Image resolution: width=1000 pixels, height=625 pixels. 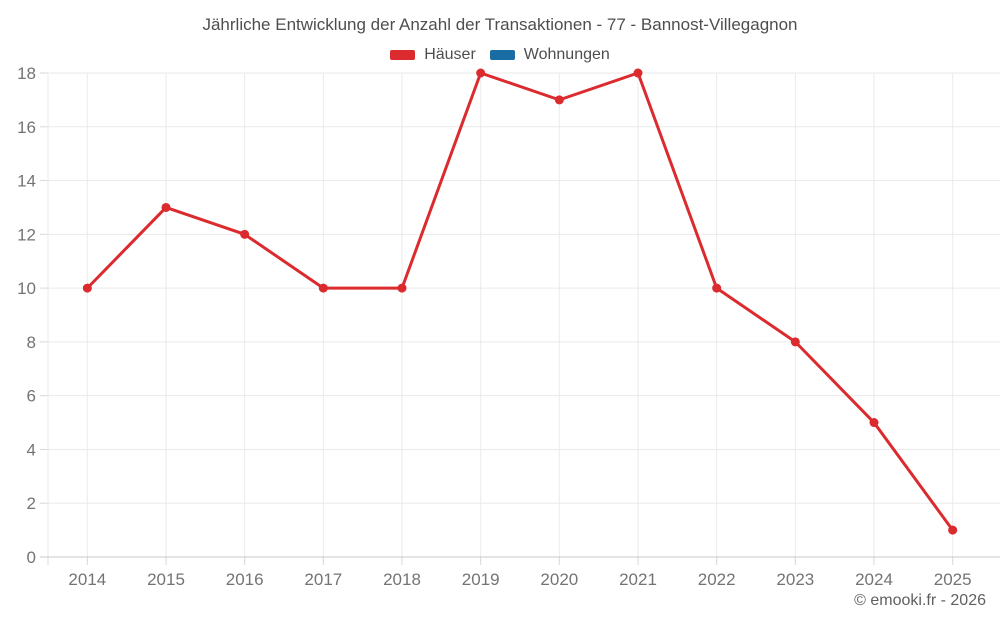 I want to click on x-tick-label: 2023, so click(x=795, y=579).